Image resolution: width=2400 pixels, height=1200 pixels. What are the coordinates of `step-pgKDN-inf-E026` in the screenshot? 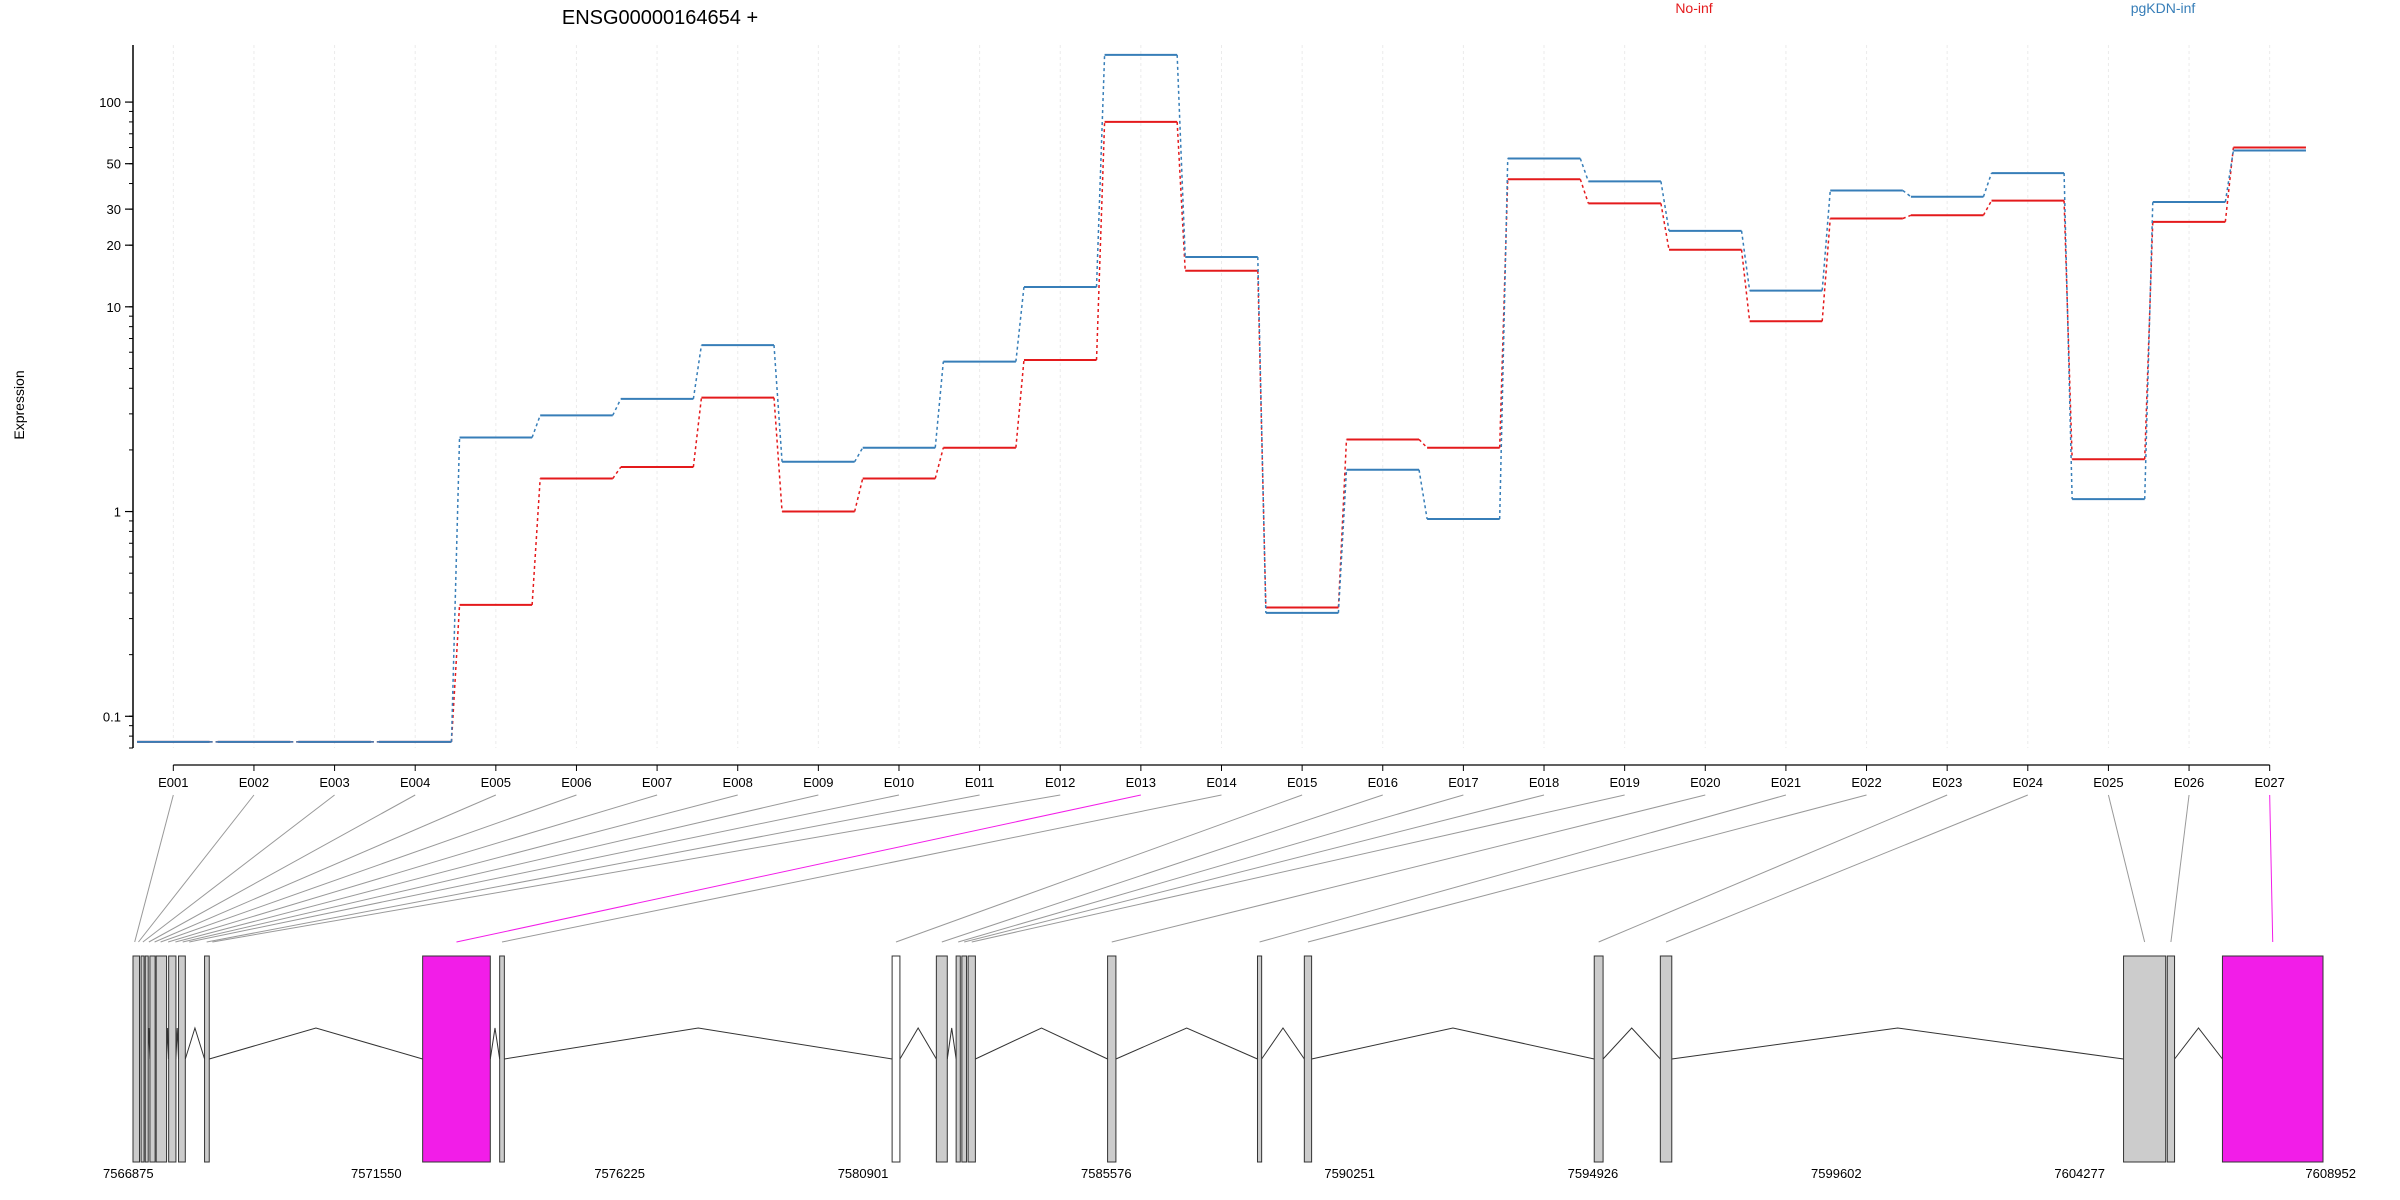 It's located at (2229, 176).